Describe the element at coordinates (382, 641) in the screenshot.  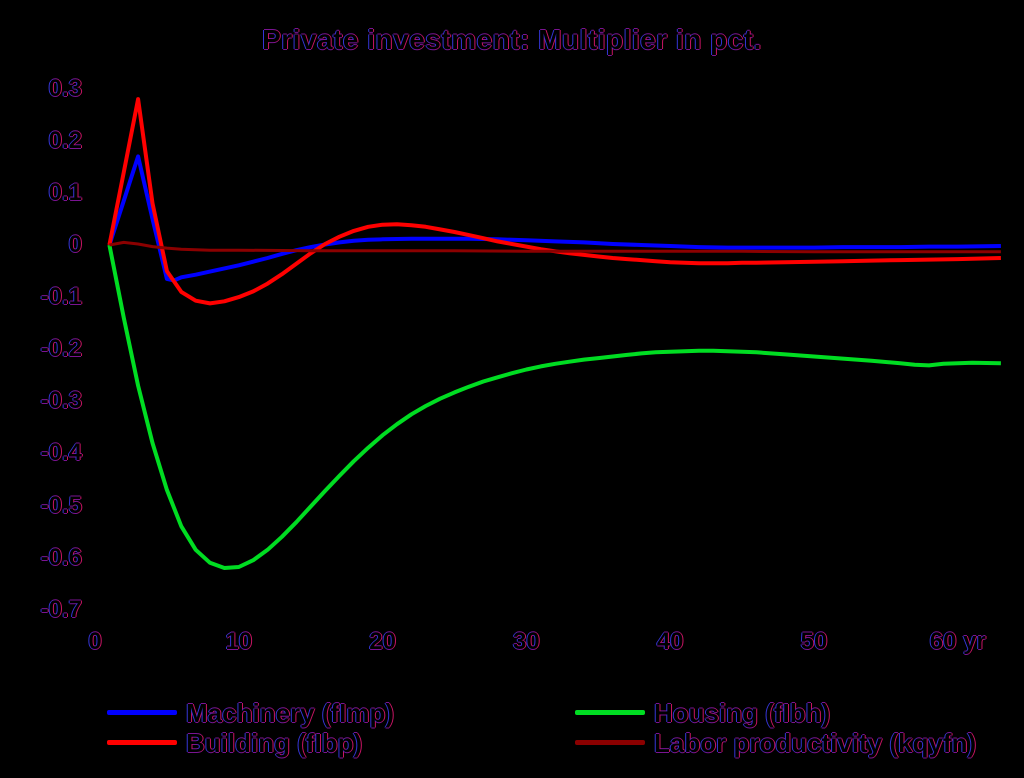
I see `x-tick-label-20: 20` at that location.